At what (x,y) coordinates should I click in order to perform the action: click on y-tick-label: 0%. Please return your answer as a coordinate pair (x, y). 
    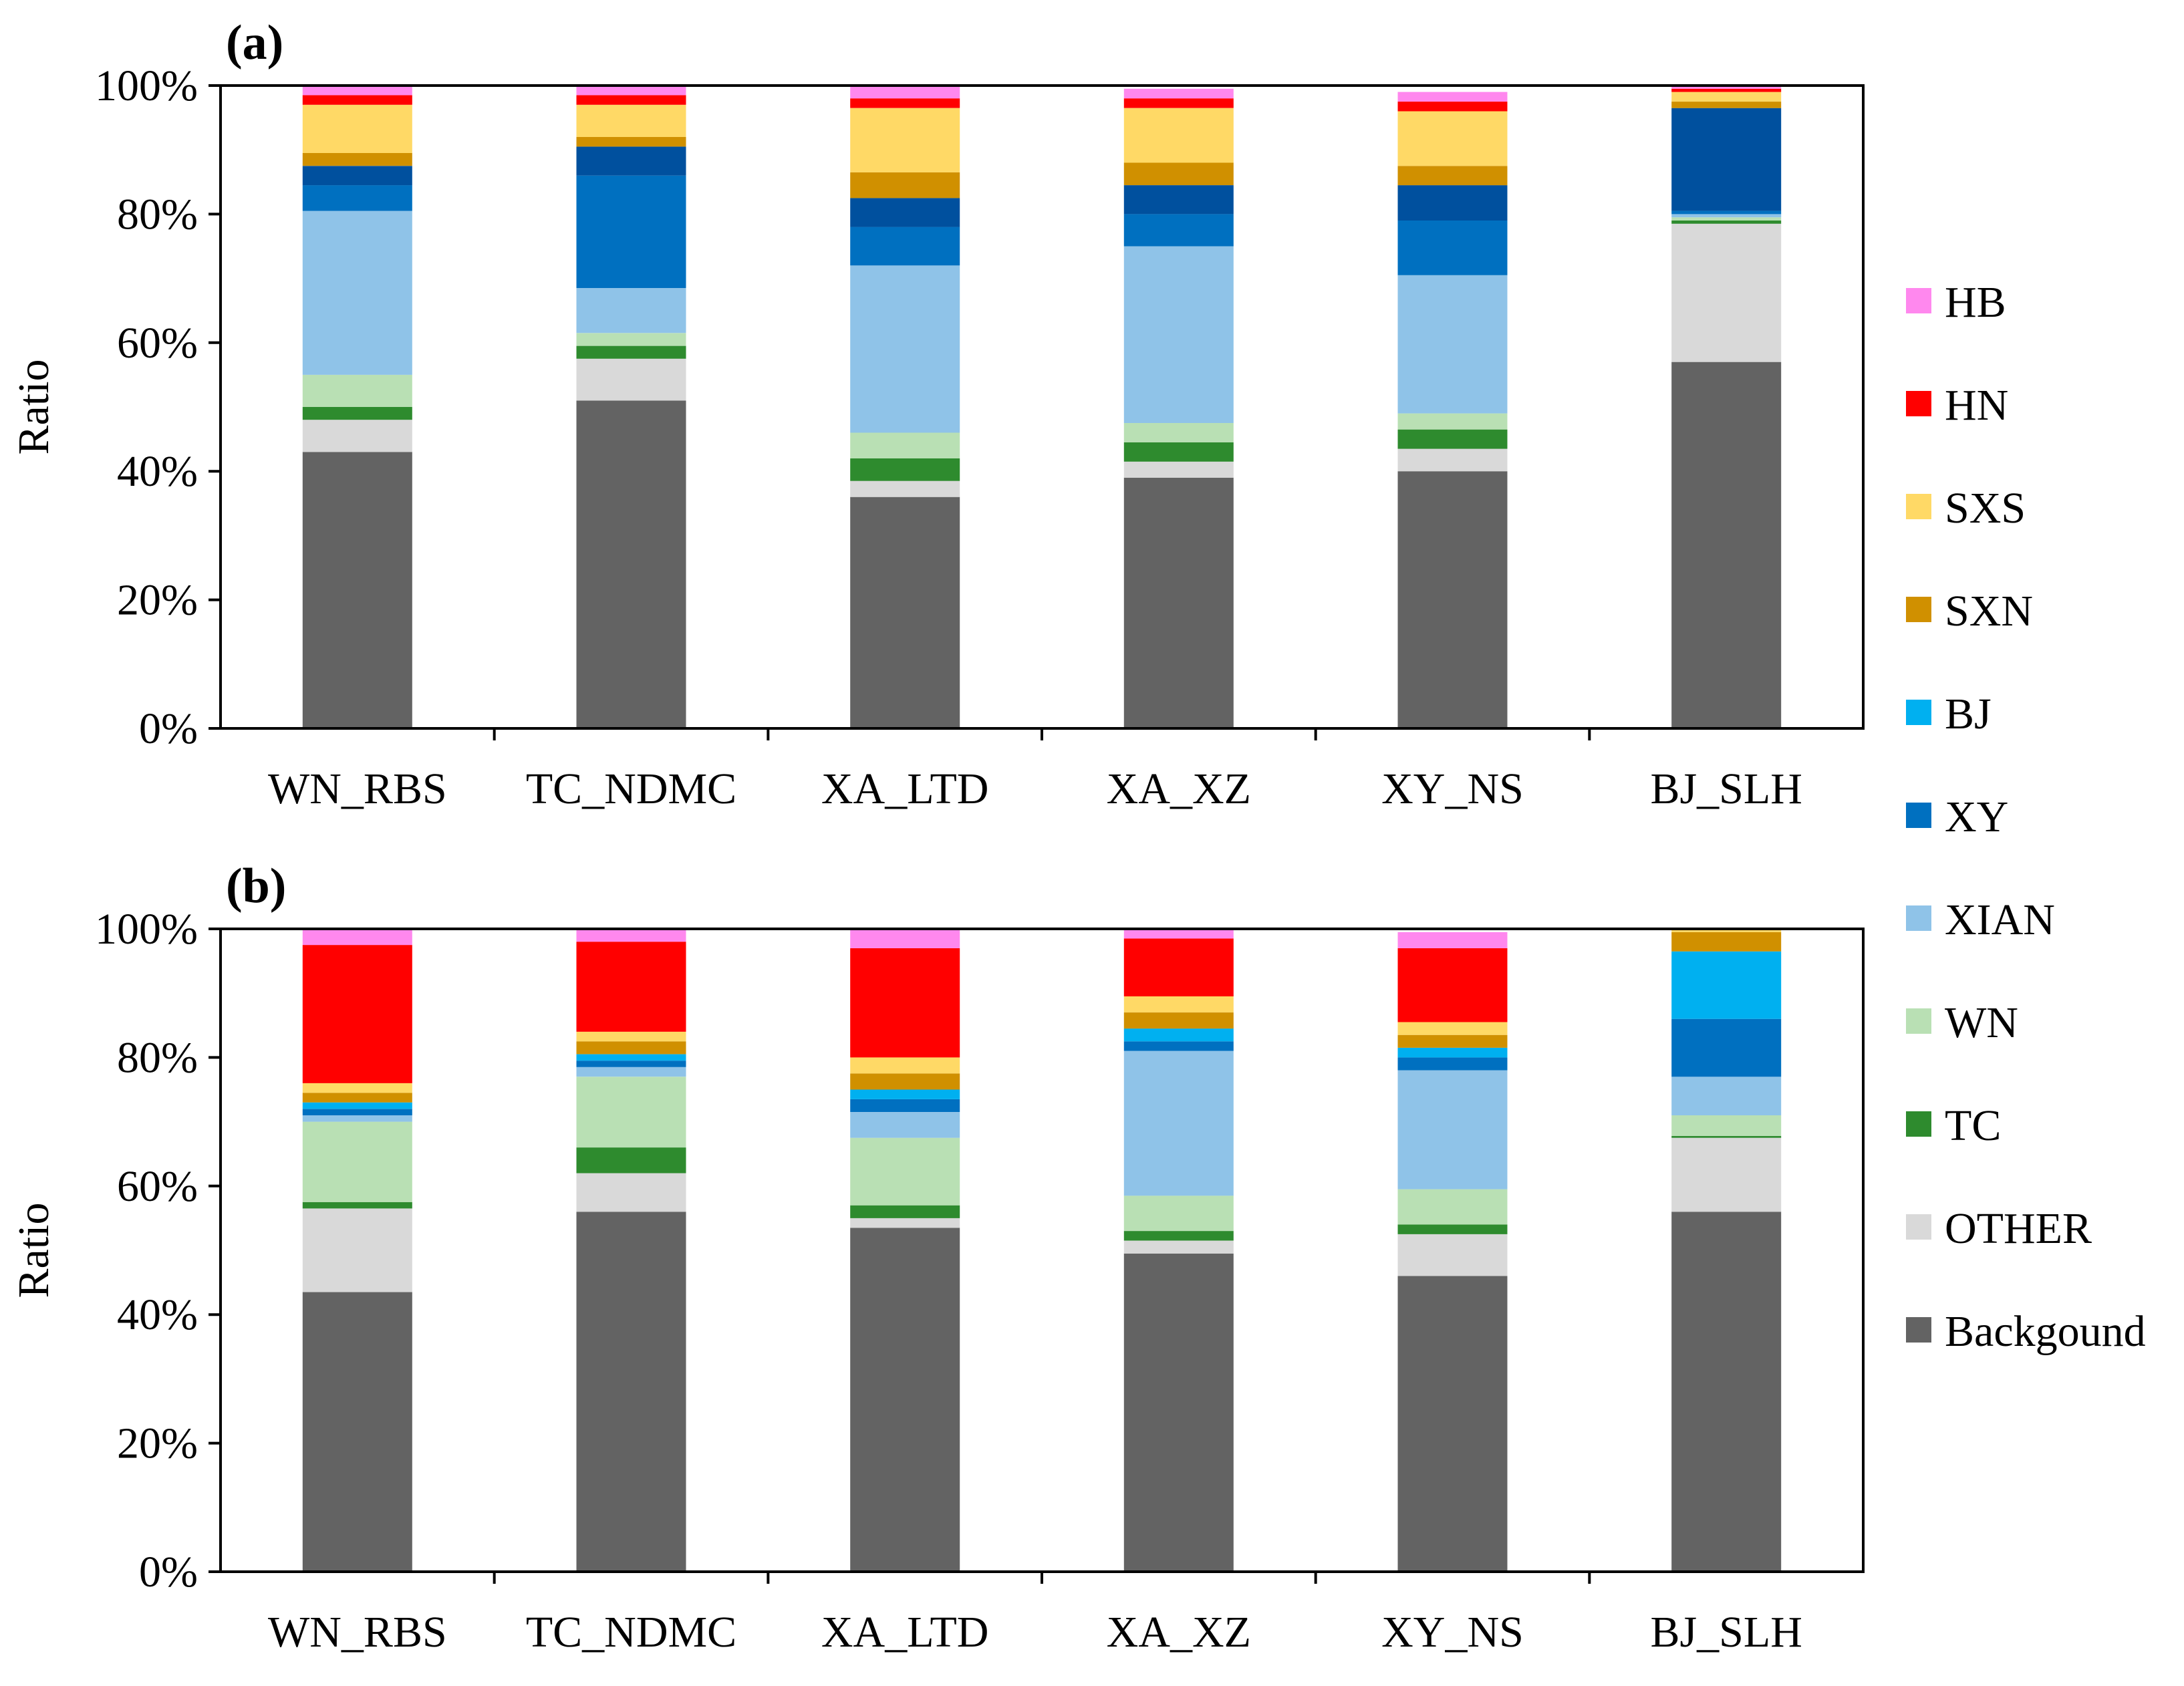
    Looking at the image, I should click on (168, 1572).